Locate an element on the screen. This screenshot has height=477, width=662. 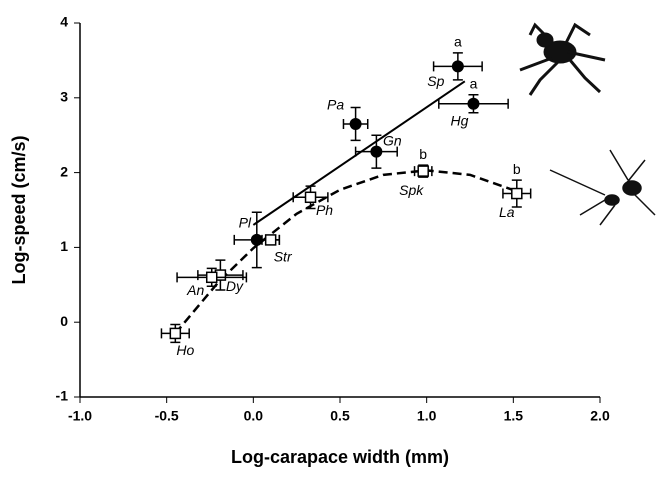
x-tick-label: 0.5 is located at coordinates (340, 416).